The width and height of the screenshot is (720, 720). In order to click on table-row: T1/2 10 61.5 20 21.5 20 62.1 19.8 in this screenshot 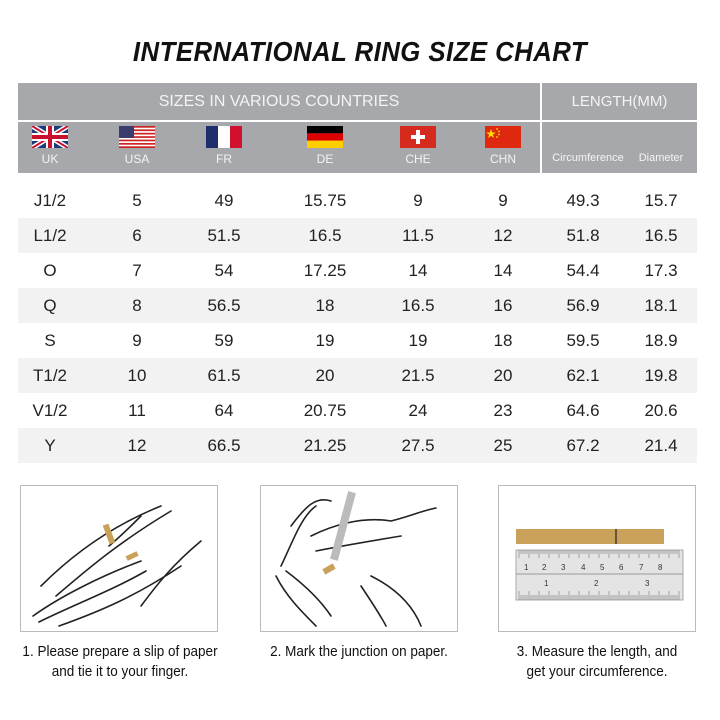, I will do `click(357, 375)`.